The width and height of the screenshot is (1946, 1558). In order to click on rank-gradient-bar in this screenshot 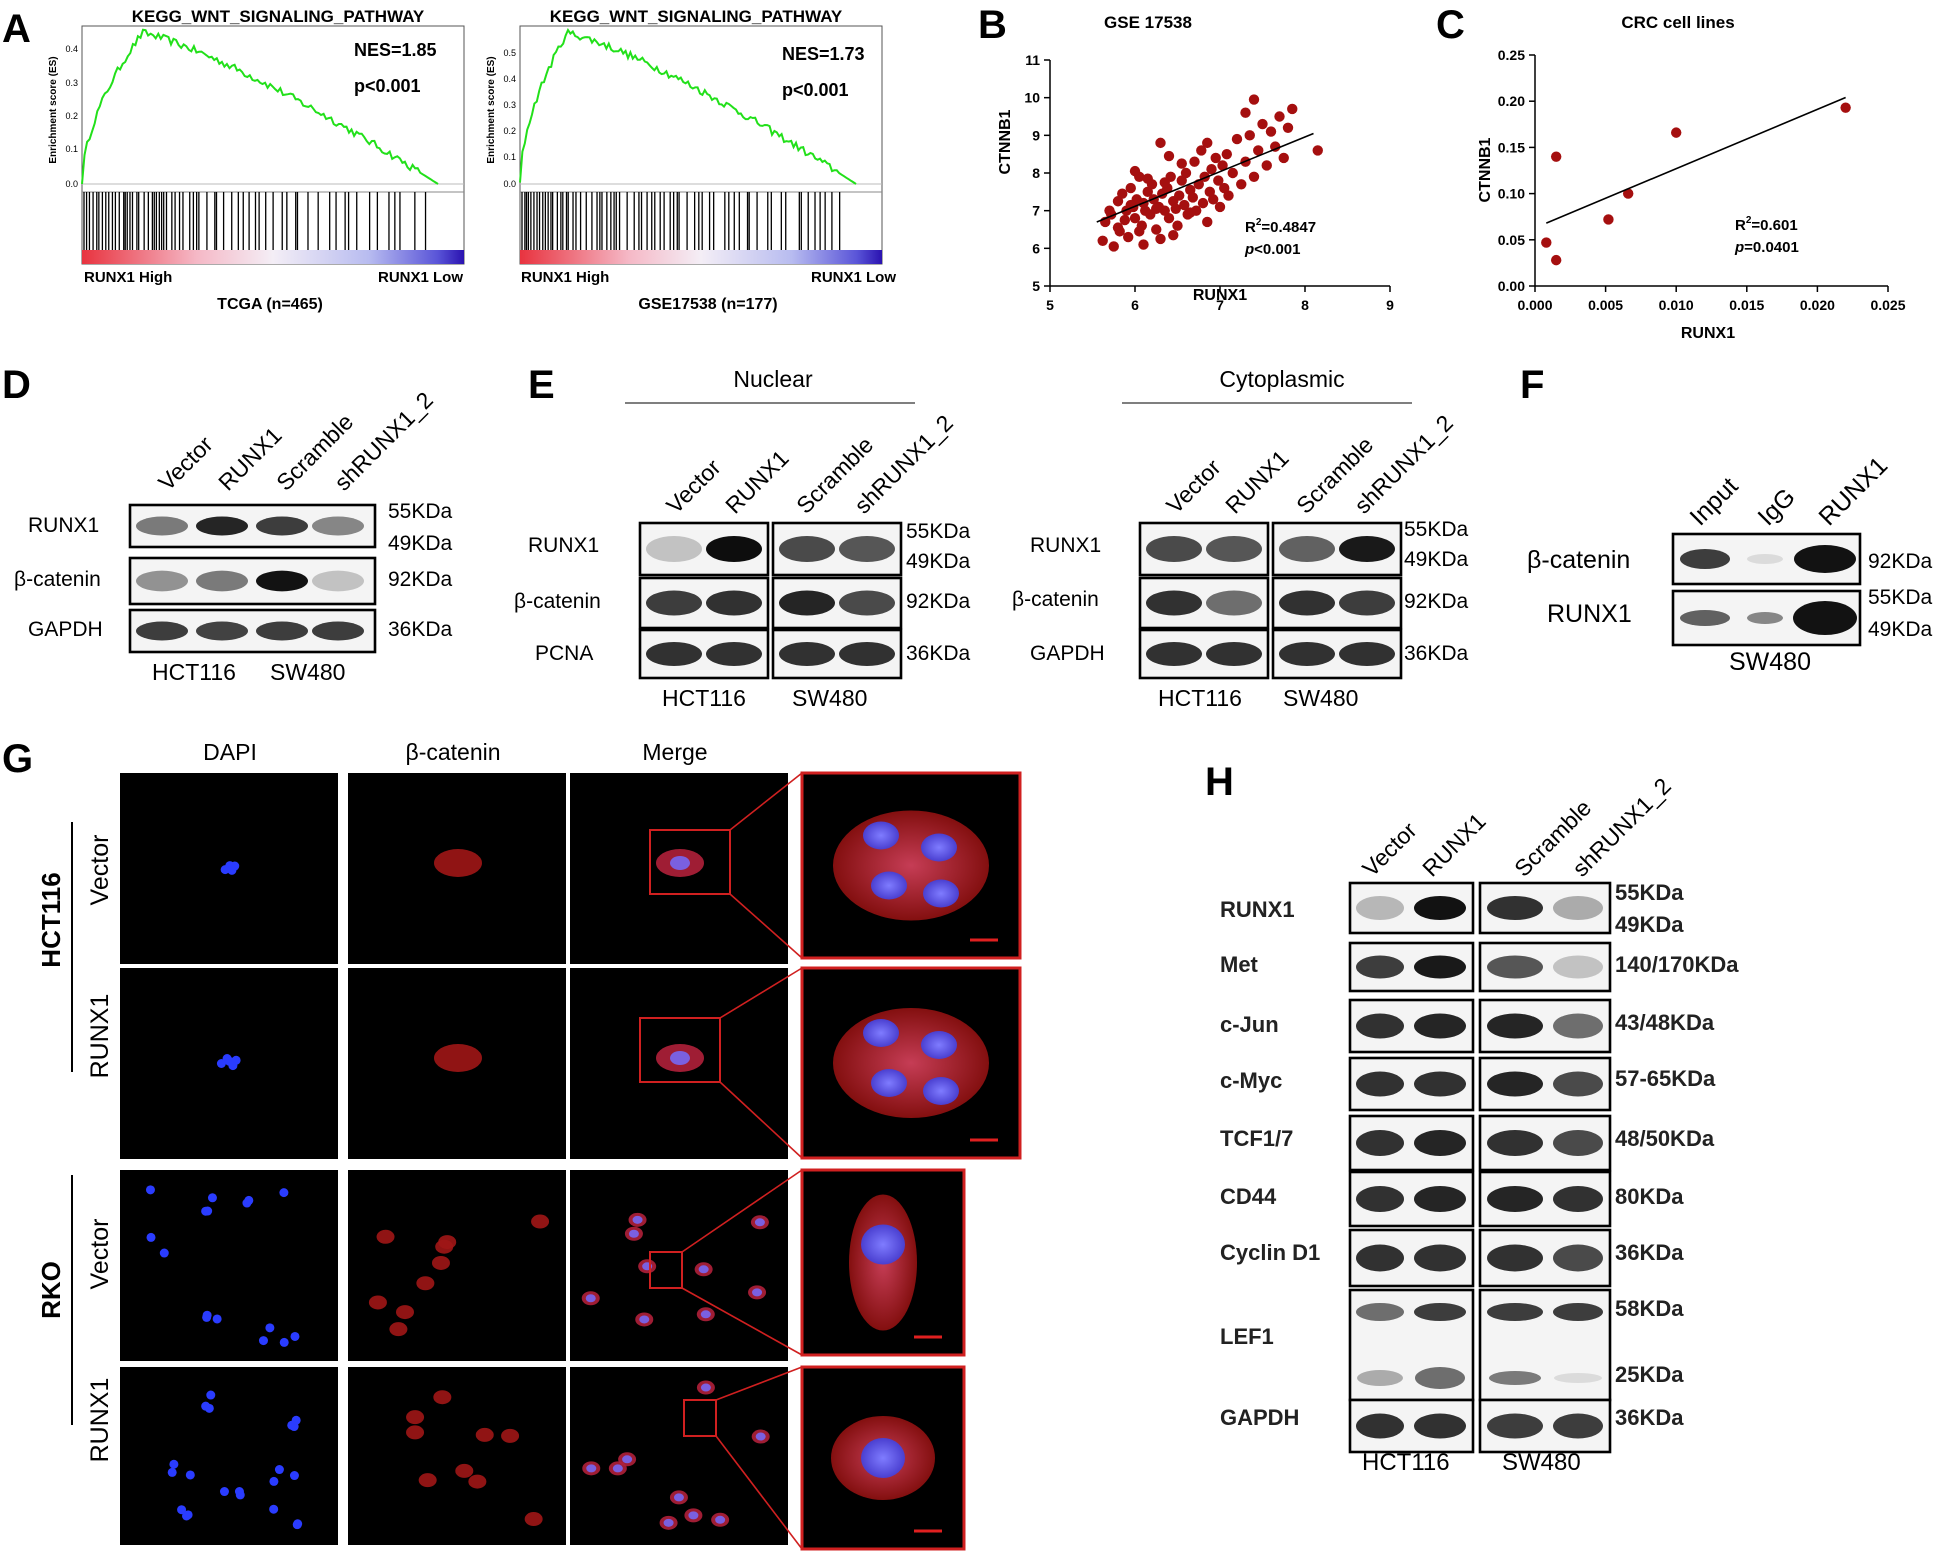, I will do `click(273, 257)`.